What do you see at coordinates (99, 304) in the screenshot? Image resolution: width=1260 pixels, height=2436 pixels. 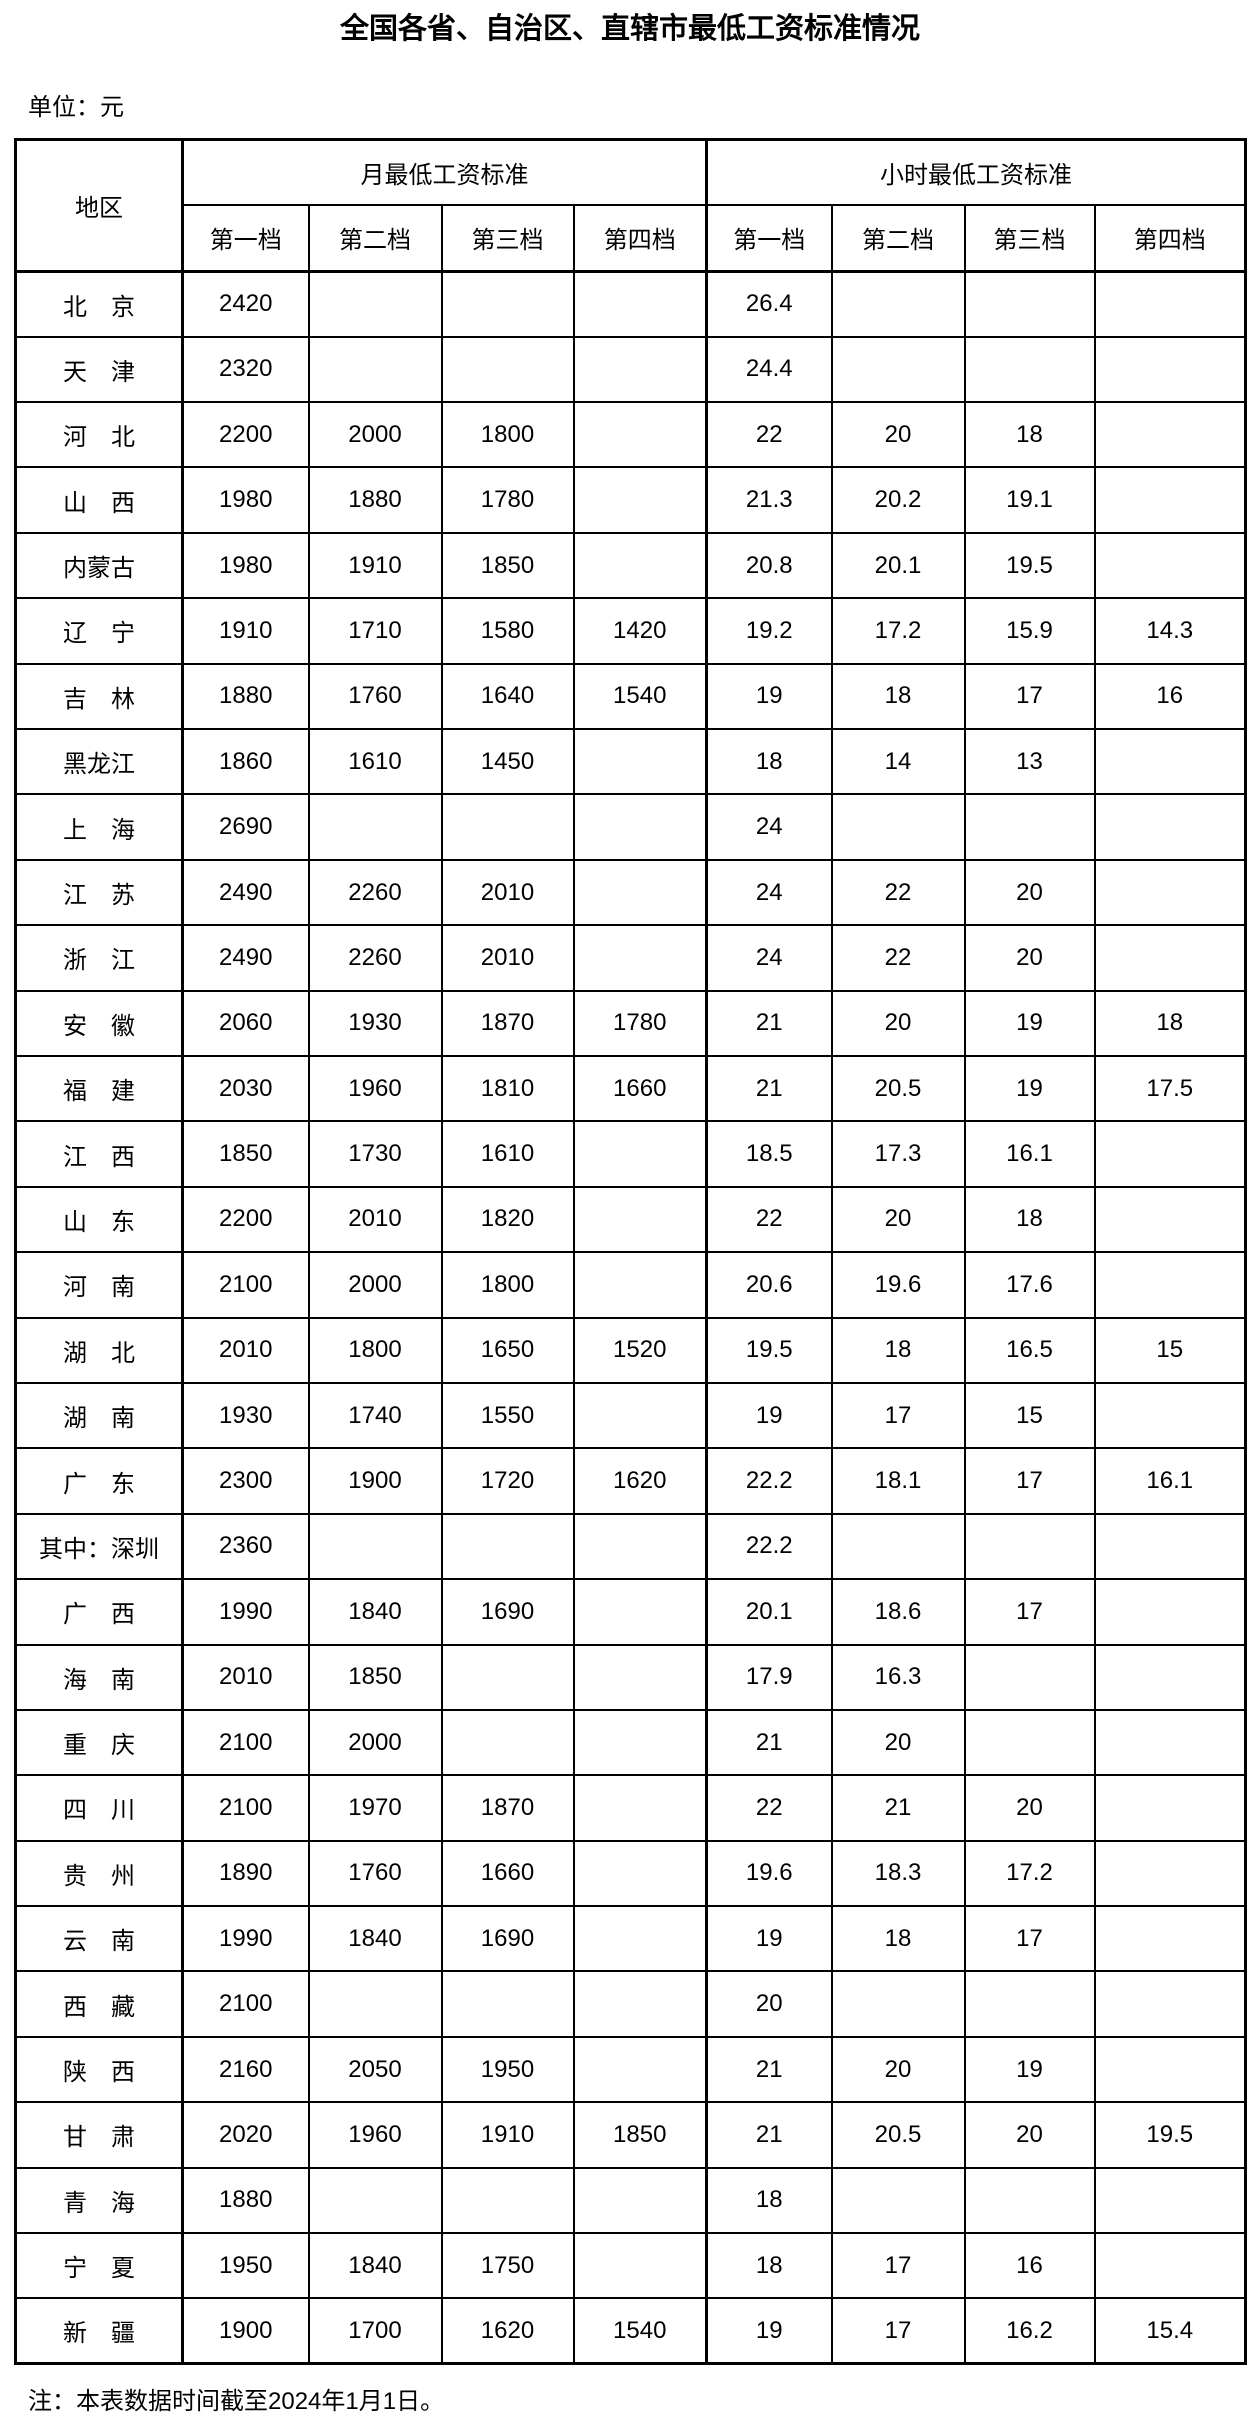 I see `region-cell: 北 京` at bounding box center [99, 304].